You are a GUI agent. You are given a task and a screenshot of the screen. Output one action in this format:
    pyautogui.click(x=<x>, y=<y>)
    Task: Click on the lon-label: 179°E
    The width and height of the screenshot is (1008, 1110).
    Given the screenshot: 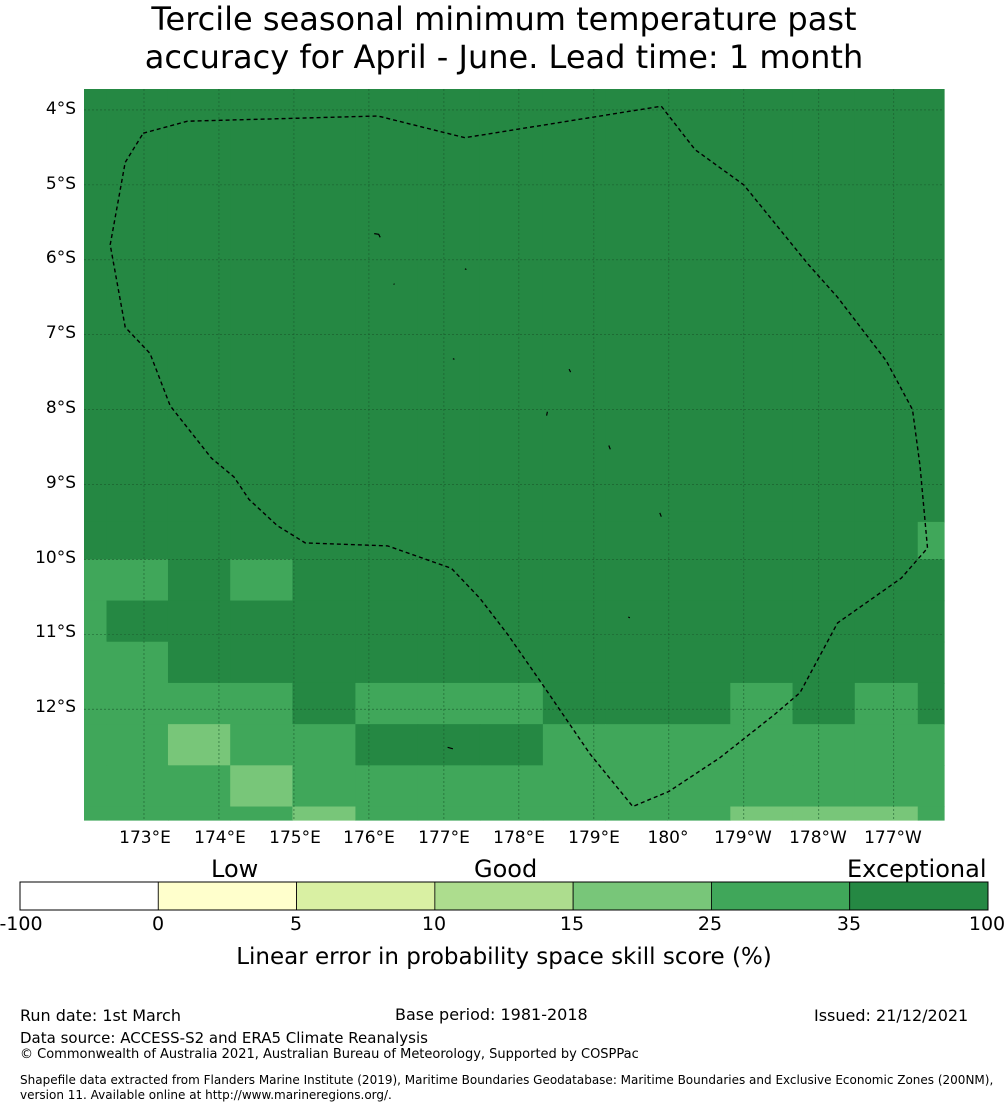 What is the action you would take?
    pyautogui.click(x=594, y=838)
    